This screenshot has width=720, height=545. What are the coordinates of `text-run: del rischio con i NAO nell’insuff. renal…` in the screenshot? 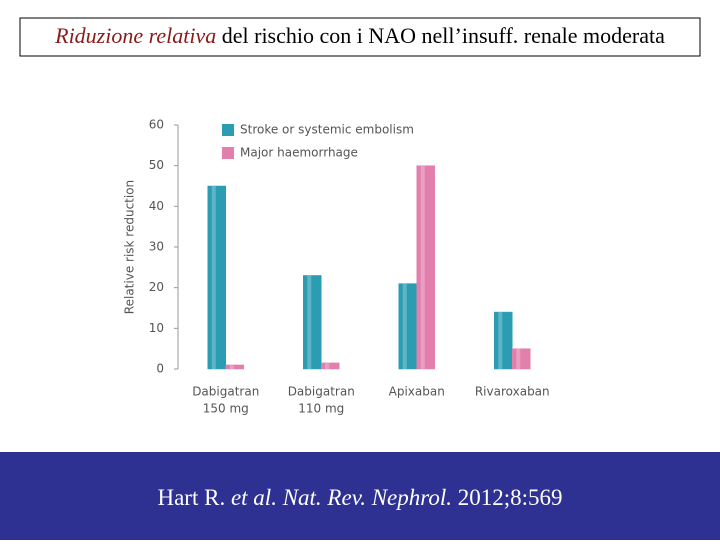 It's located at (440, 35).